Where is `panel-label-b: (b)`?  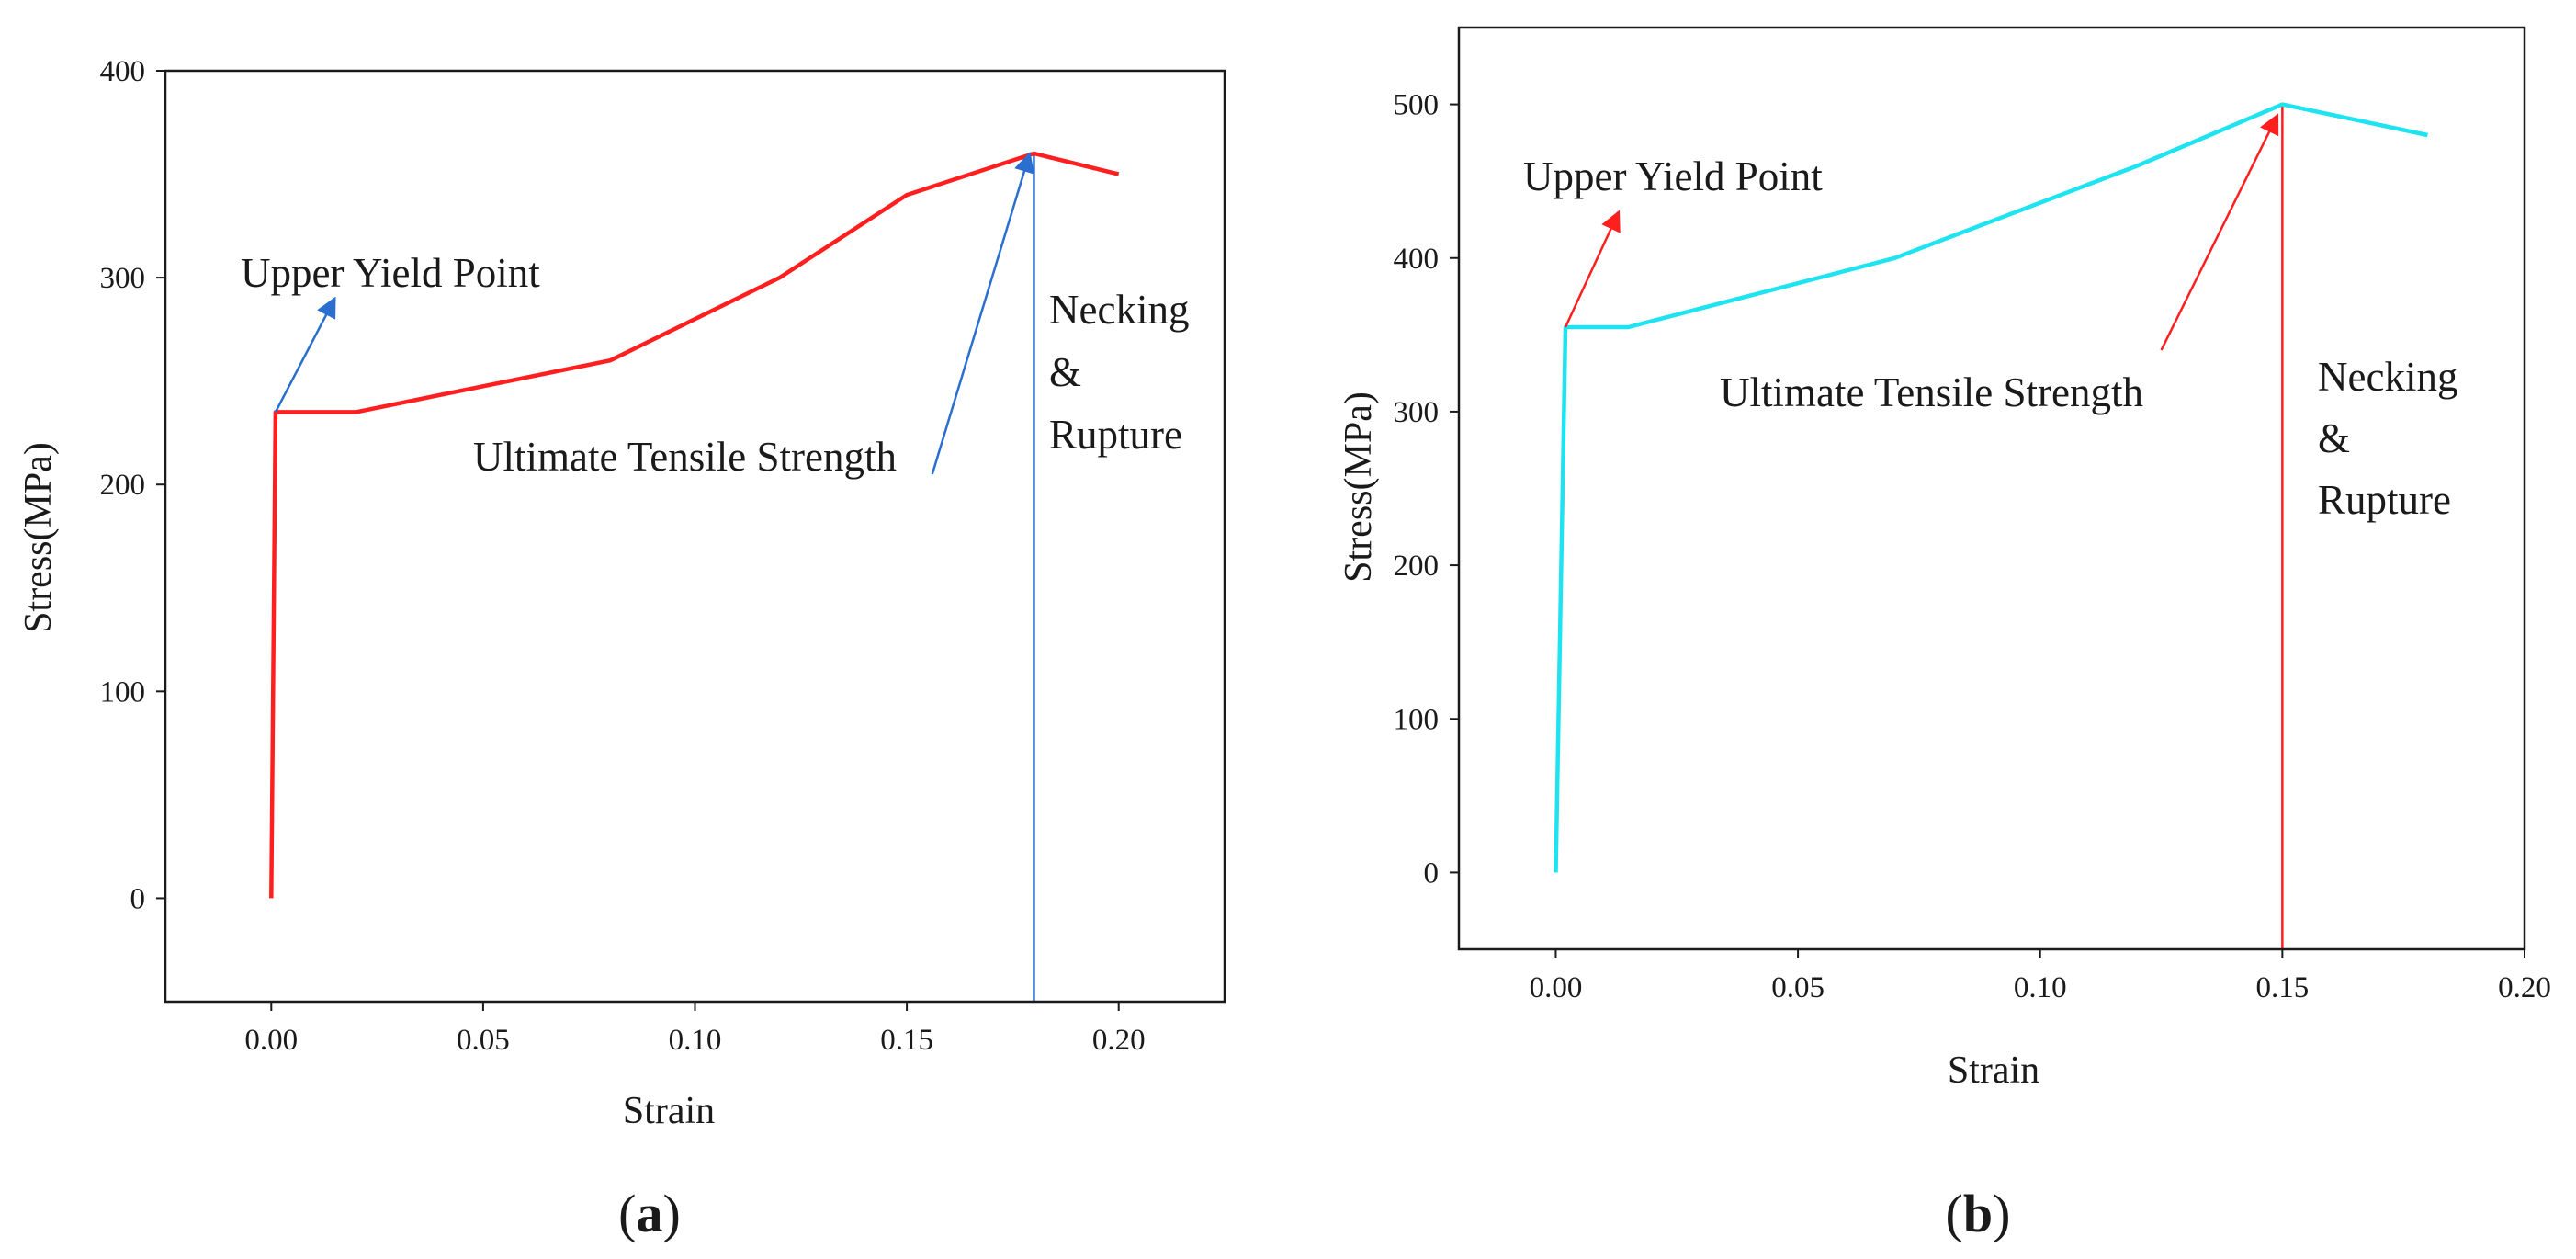 panel-label-b: (b) is located at coordinates (1978, 1213).